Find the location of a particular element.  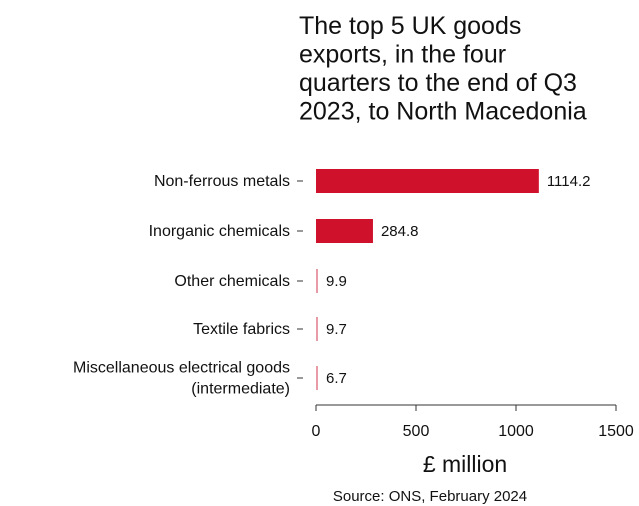

title-line: 2023, to North Macedonia is located at coordinates (443, 112).